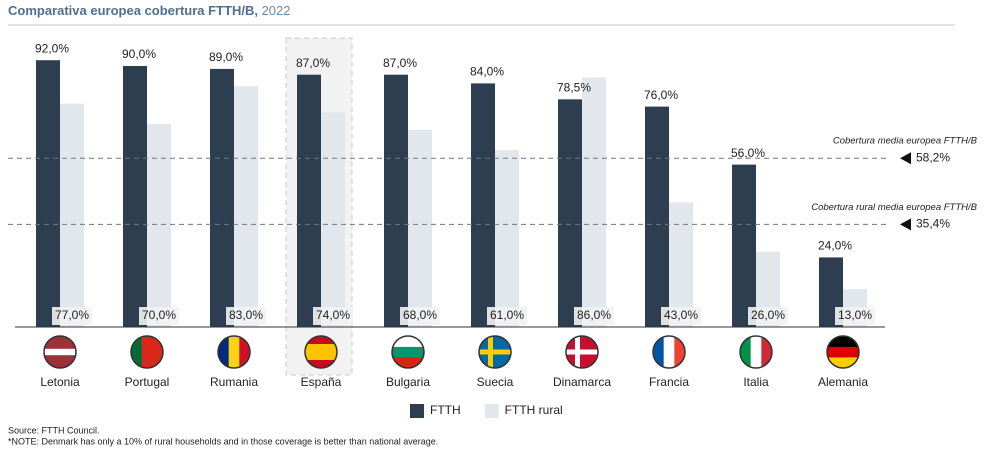 This screenshot has height=452, width=987. What do you see at coordinates (321, 382) in the screenshot?
I see `x-tick-label: España` at bounding box center [321, 382].